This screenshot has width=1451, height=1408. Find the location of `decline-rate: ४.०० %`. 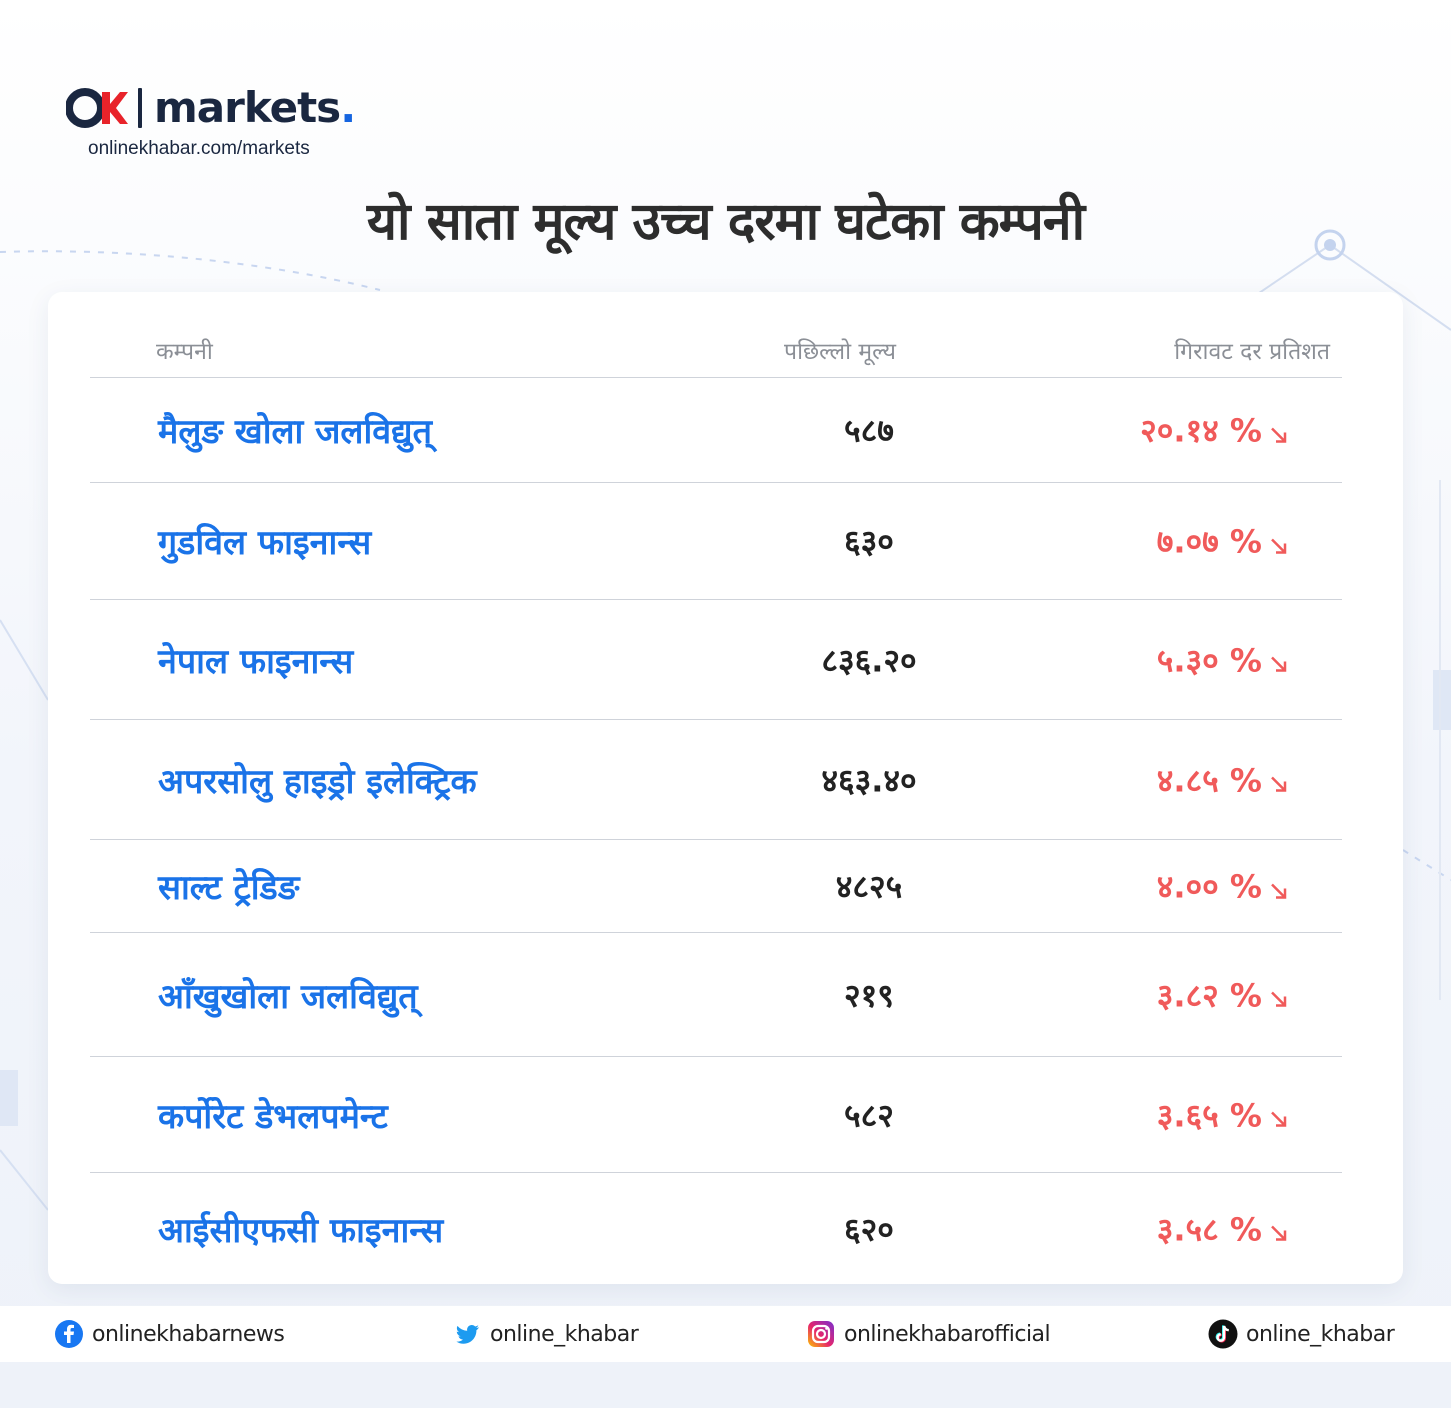

decline-rate: ४.०० % is located at coordinates (1223, 886).